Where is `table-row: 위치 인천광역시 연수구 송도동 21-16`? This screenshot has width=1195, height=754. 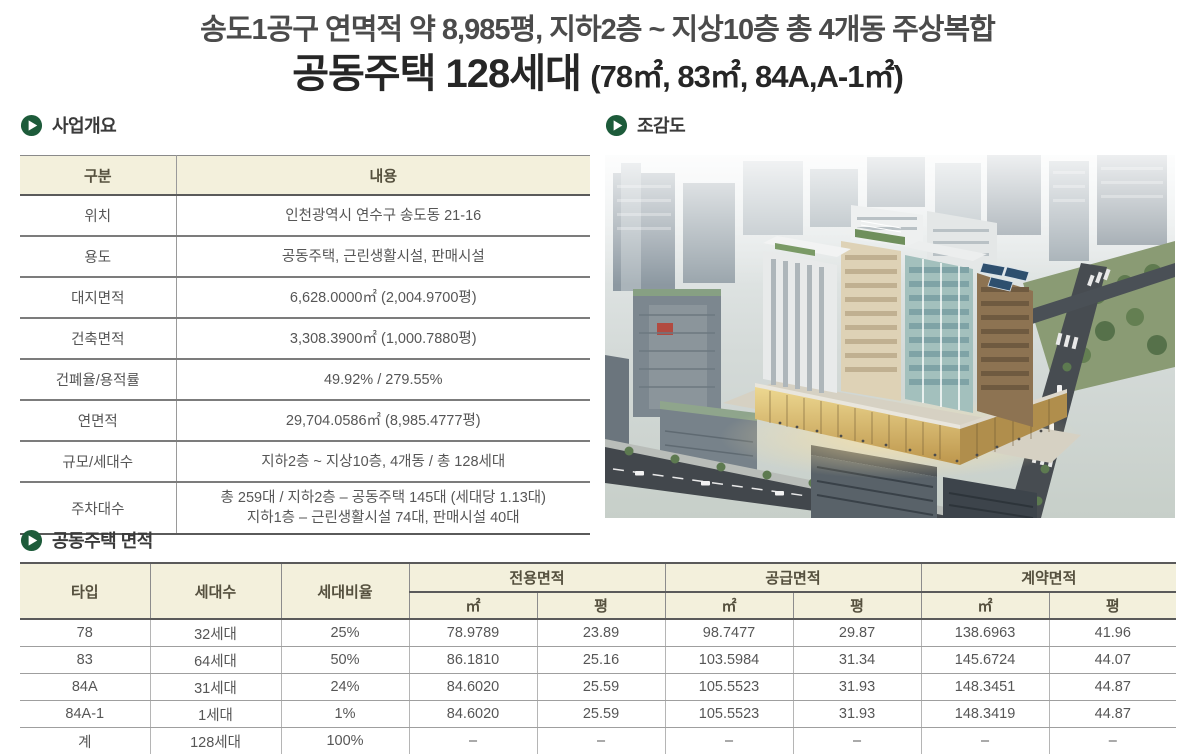 table-row: 위치 인천광역시 연수구 송도동 21-16 is located at coordinates (305, 216).